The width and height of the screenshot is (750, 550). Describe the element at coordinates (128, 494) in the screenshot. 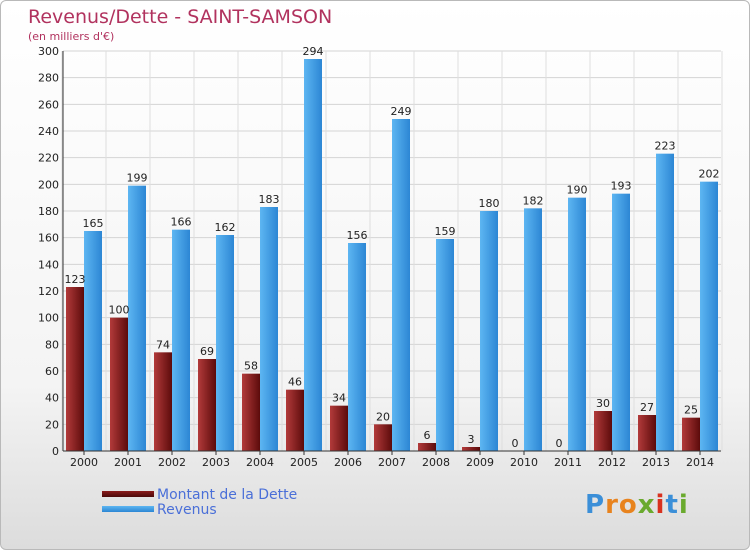

I see `legend-swatch-debt` at that location.